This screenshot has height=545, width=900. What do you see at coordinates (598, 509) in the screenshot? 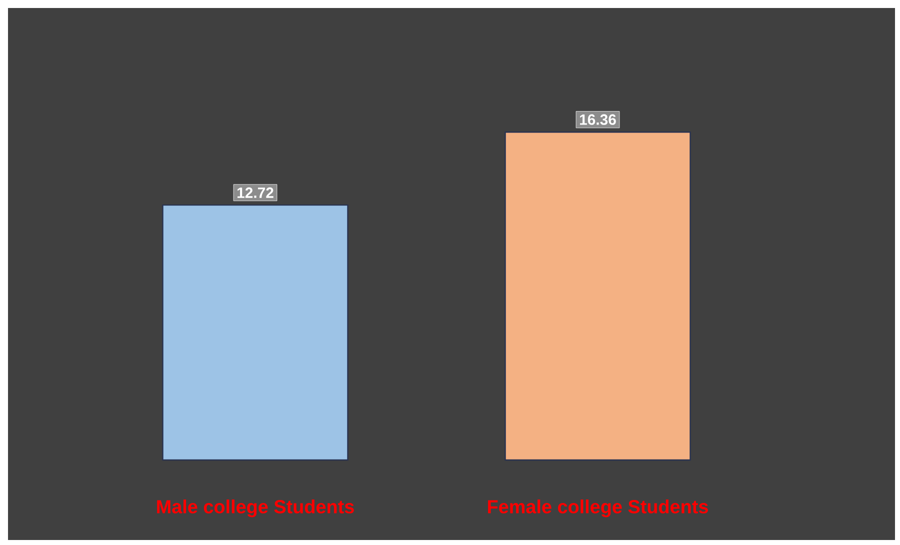
I see `x-tick-label: Female college Students` at bounding box center [598, 509].